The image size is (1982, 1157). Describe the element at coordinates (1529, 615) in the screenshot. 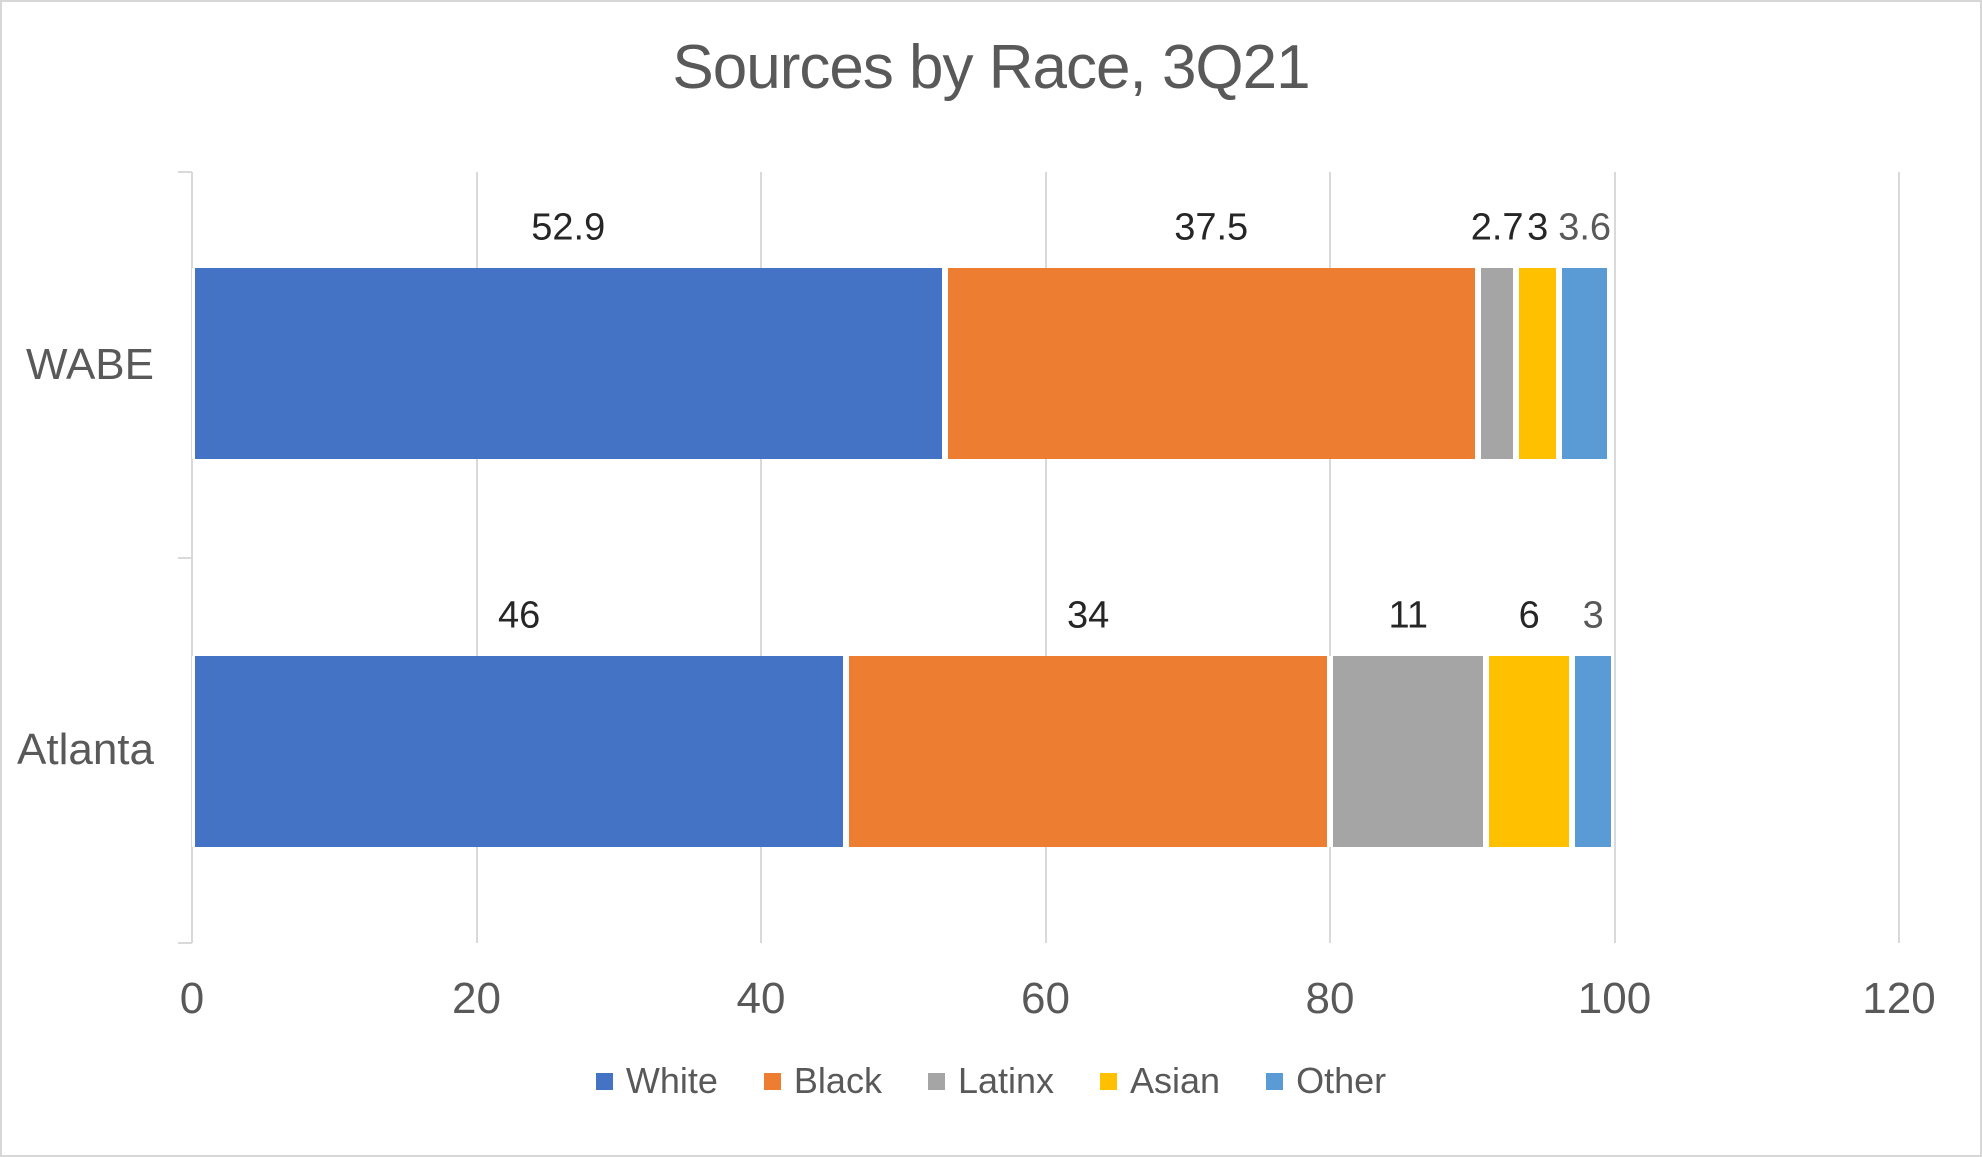

I see `data-label-asian: 6` at that location.